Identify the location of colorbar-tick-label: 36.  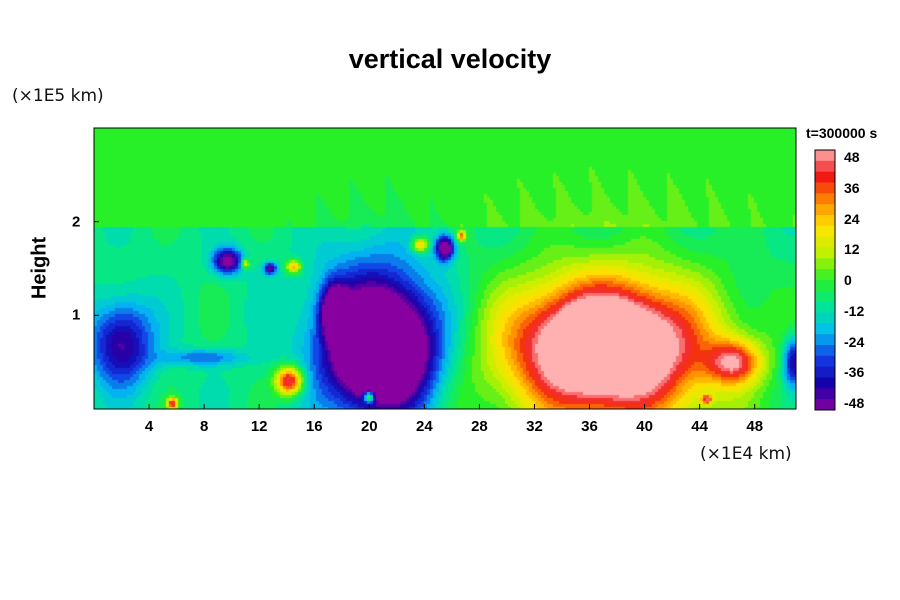
(852, 187).